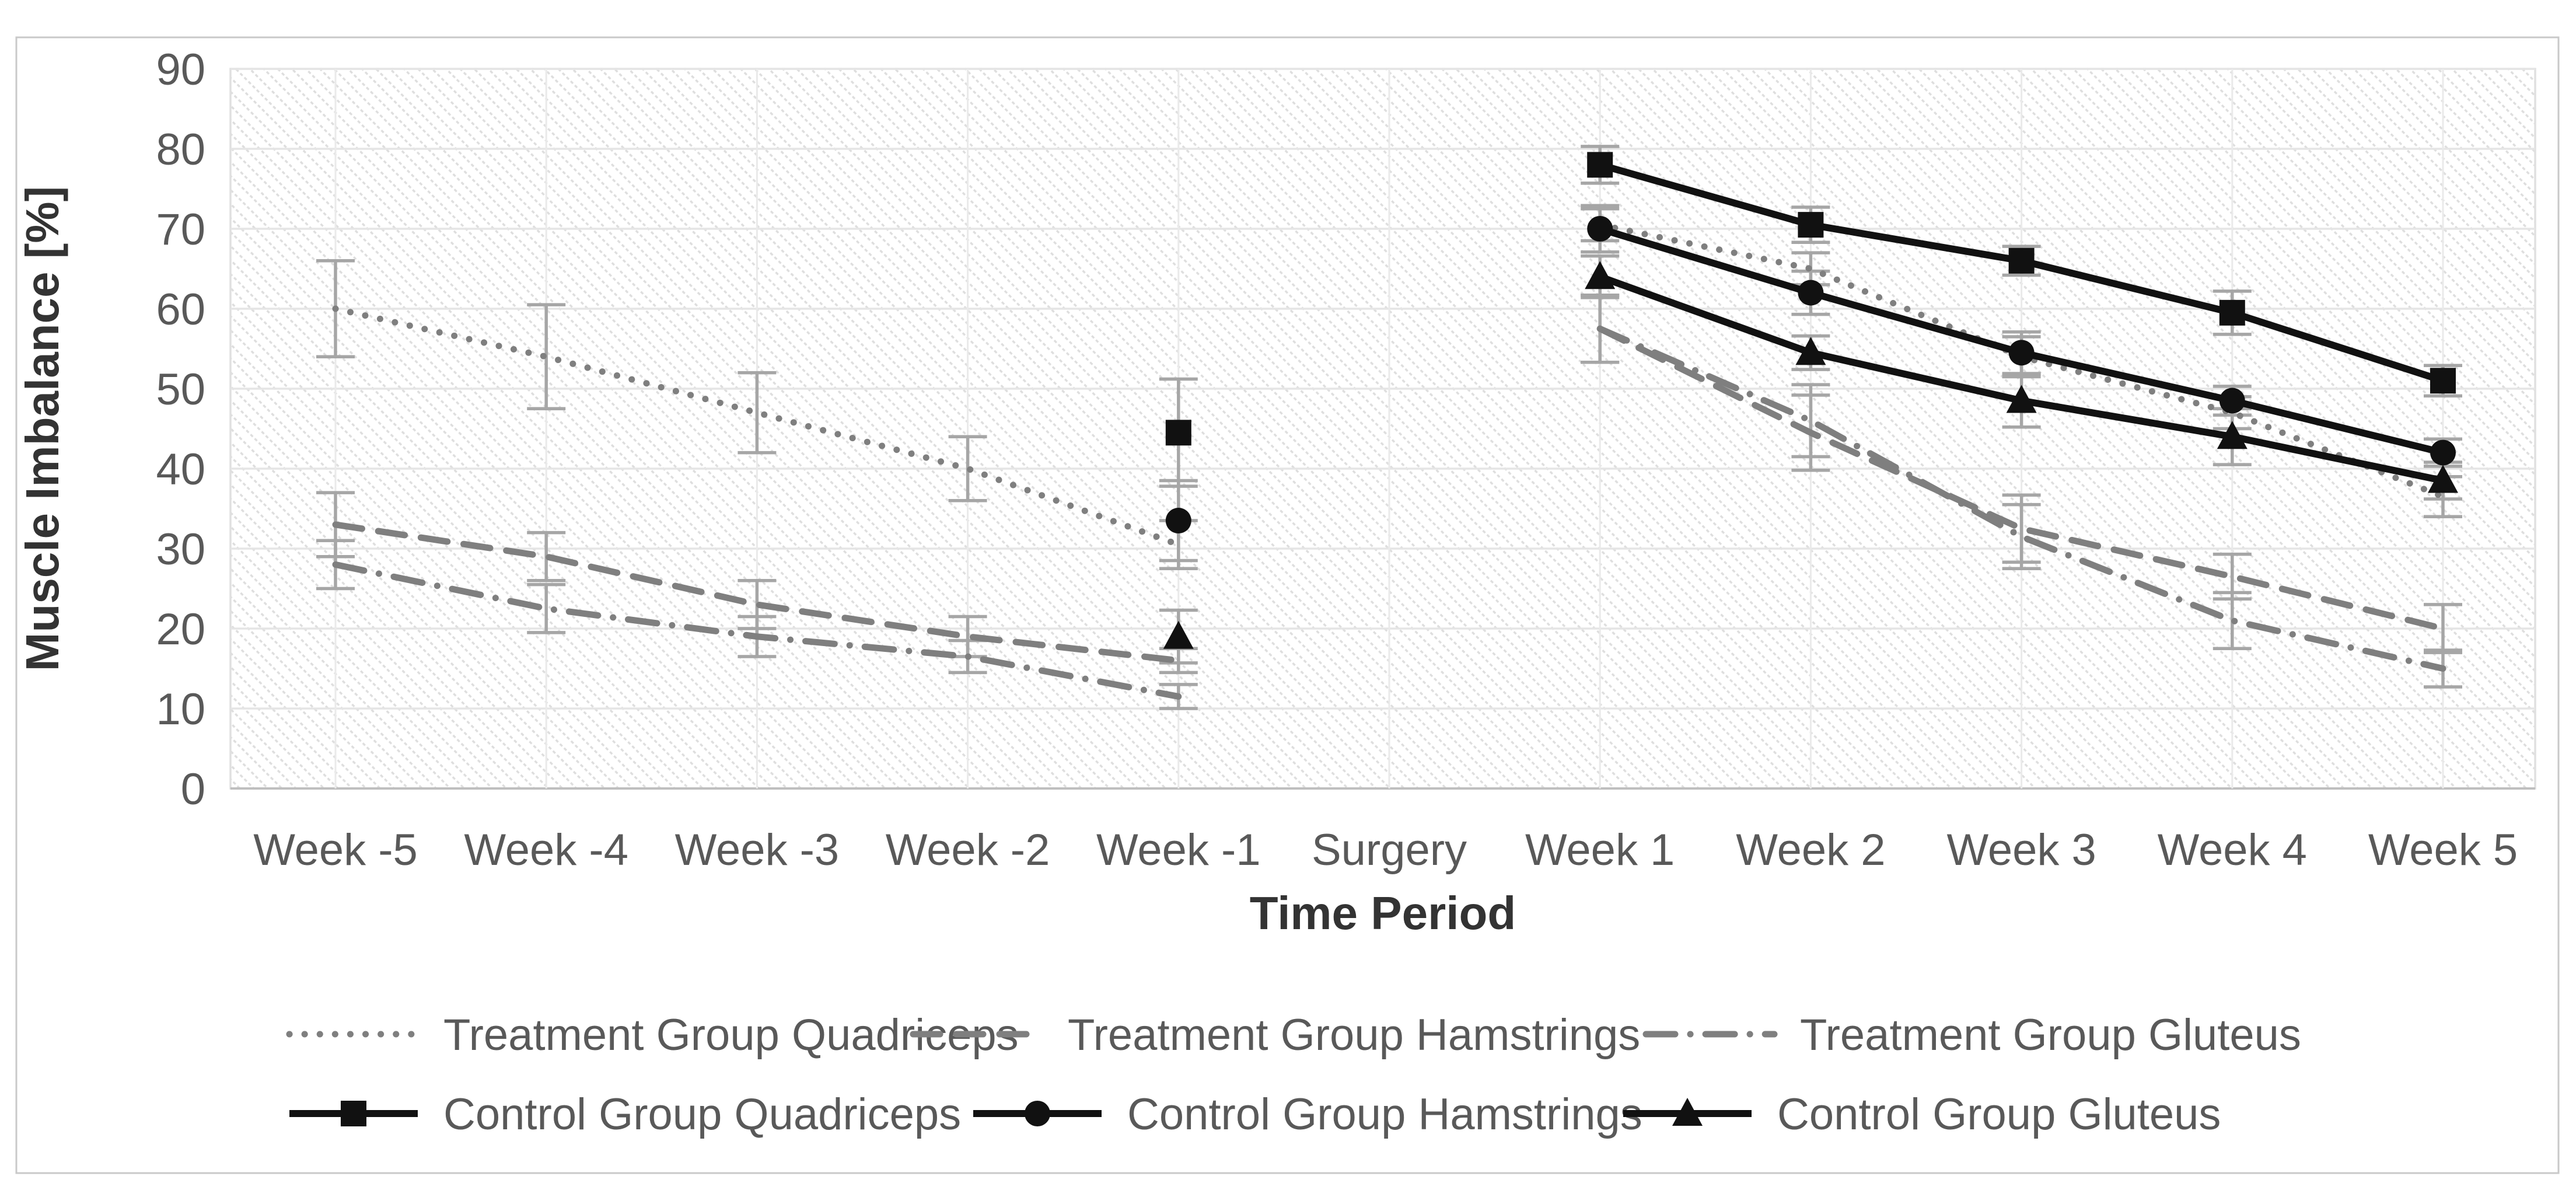 Image resolution: width=2576 pixels, height=1190 pixels. What do you see at coordinates (1383, 913) in the screenshot?
I see `x-axis-title: Time Period` at bounding box center [1383, 913].